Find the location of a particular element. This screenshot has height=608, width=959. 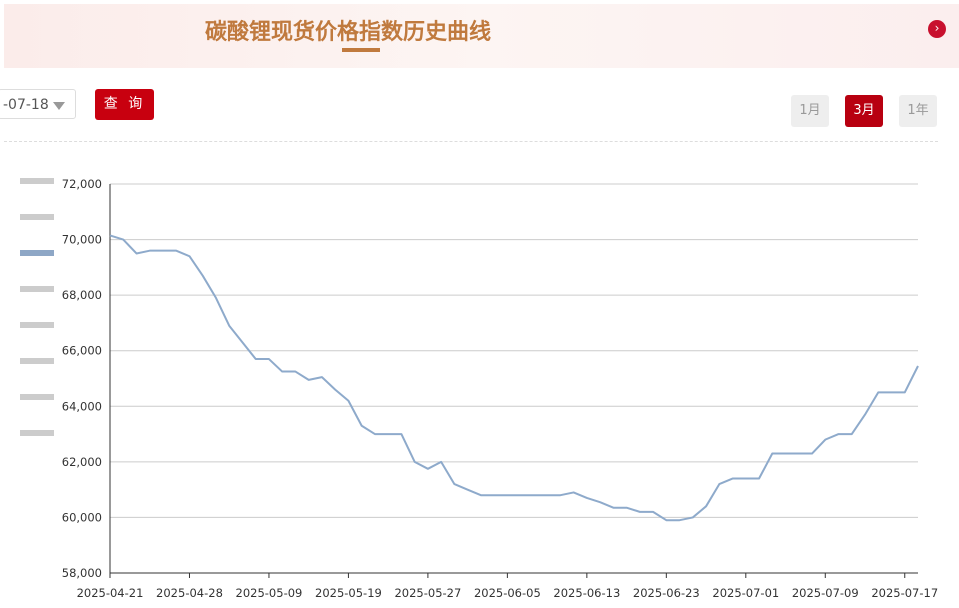

x-tick-label: 2025-04-28 is located at coordinates (189, 593).